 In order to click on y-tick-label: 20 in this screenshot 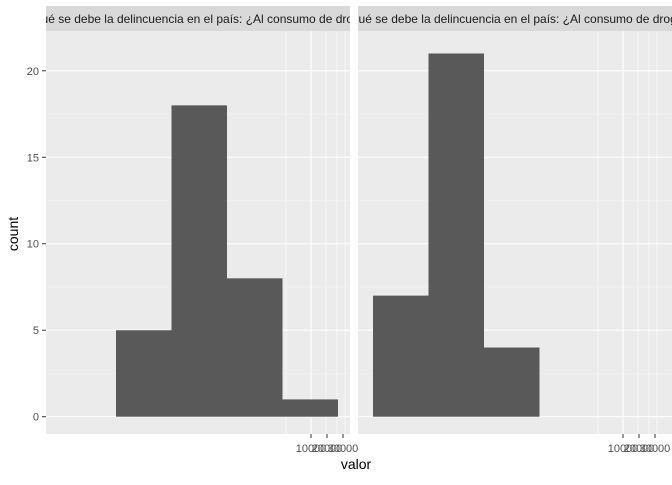, I will do `click(33, 72)`.